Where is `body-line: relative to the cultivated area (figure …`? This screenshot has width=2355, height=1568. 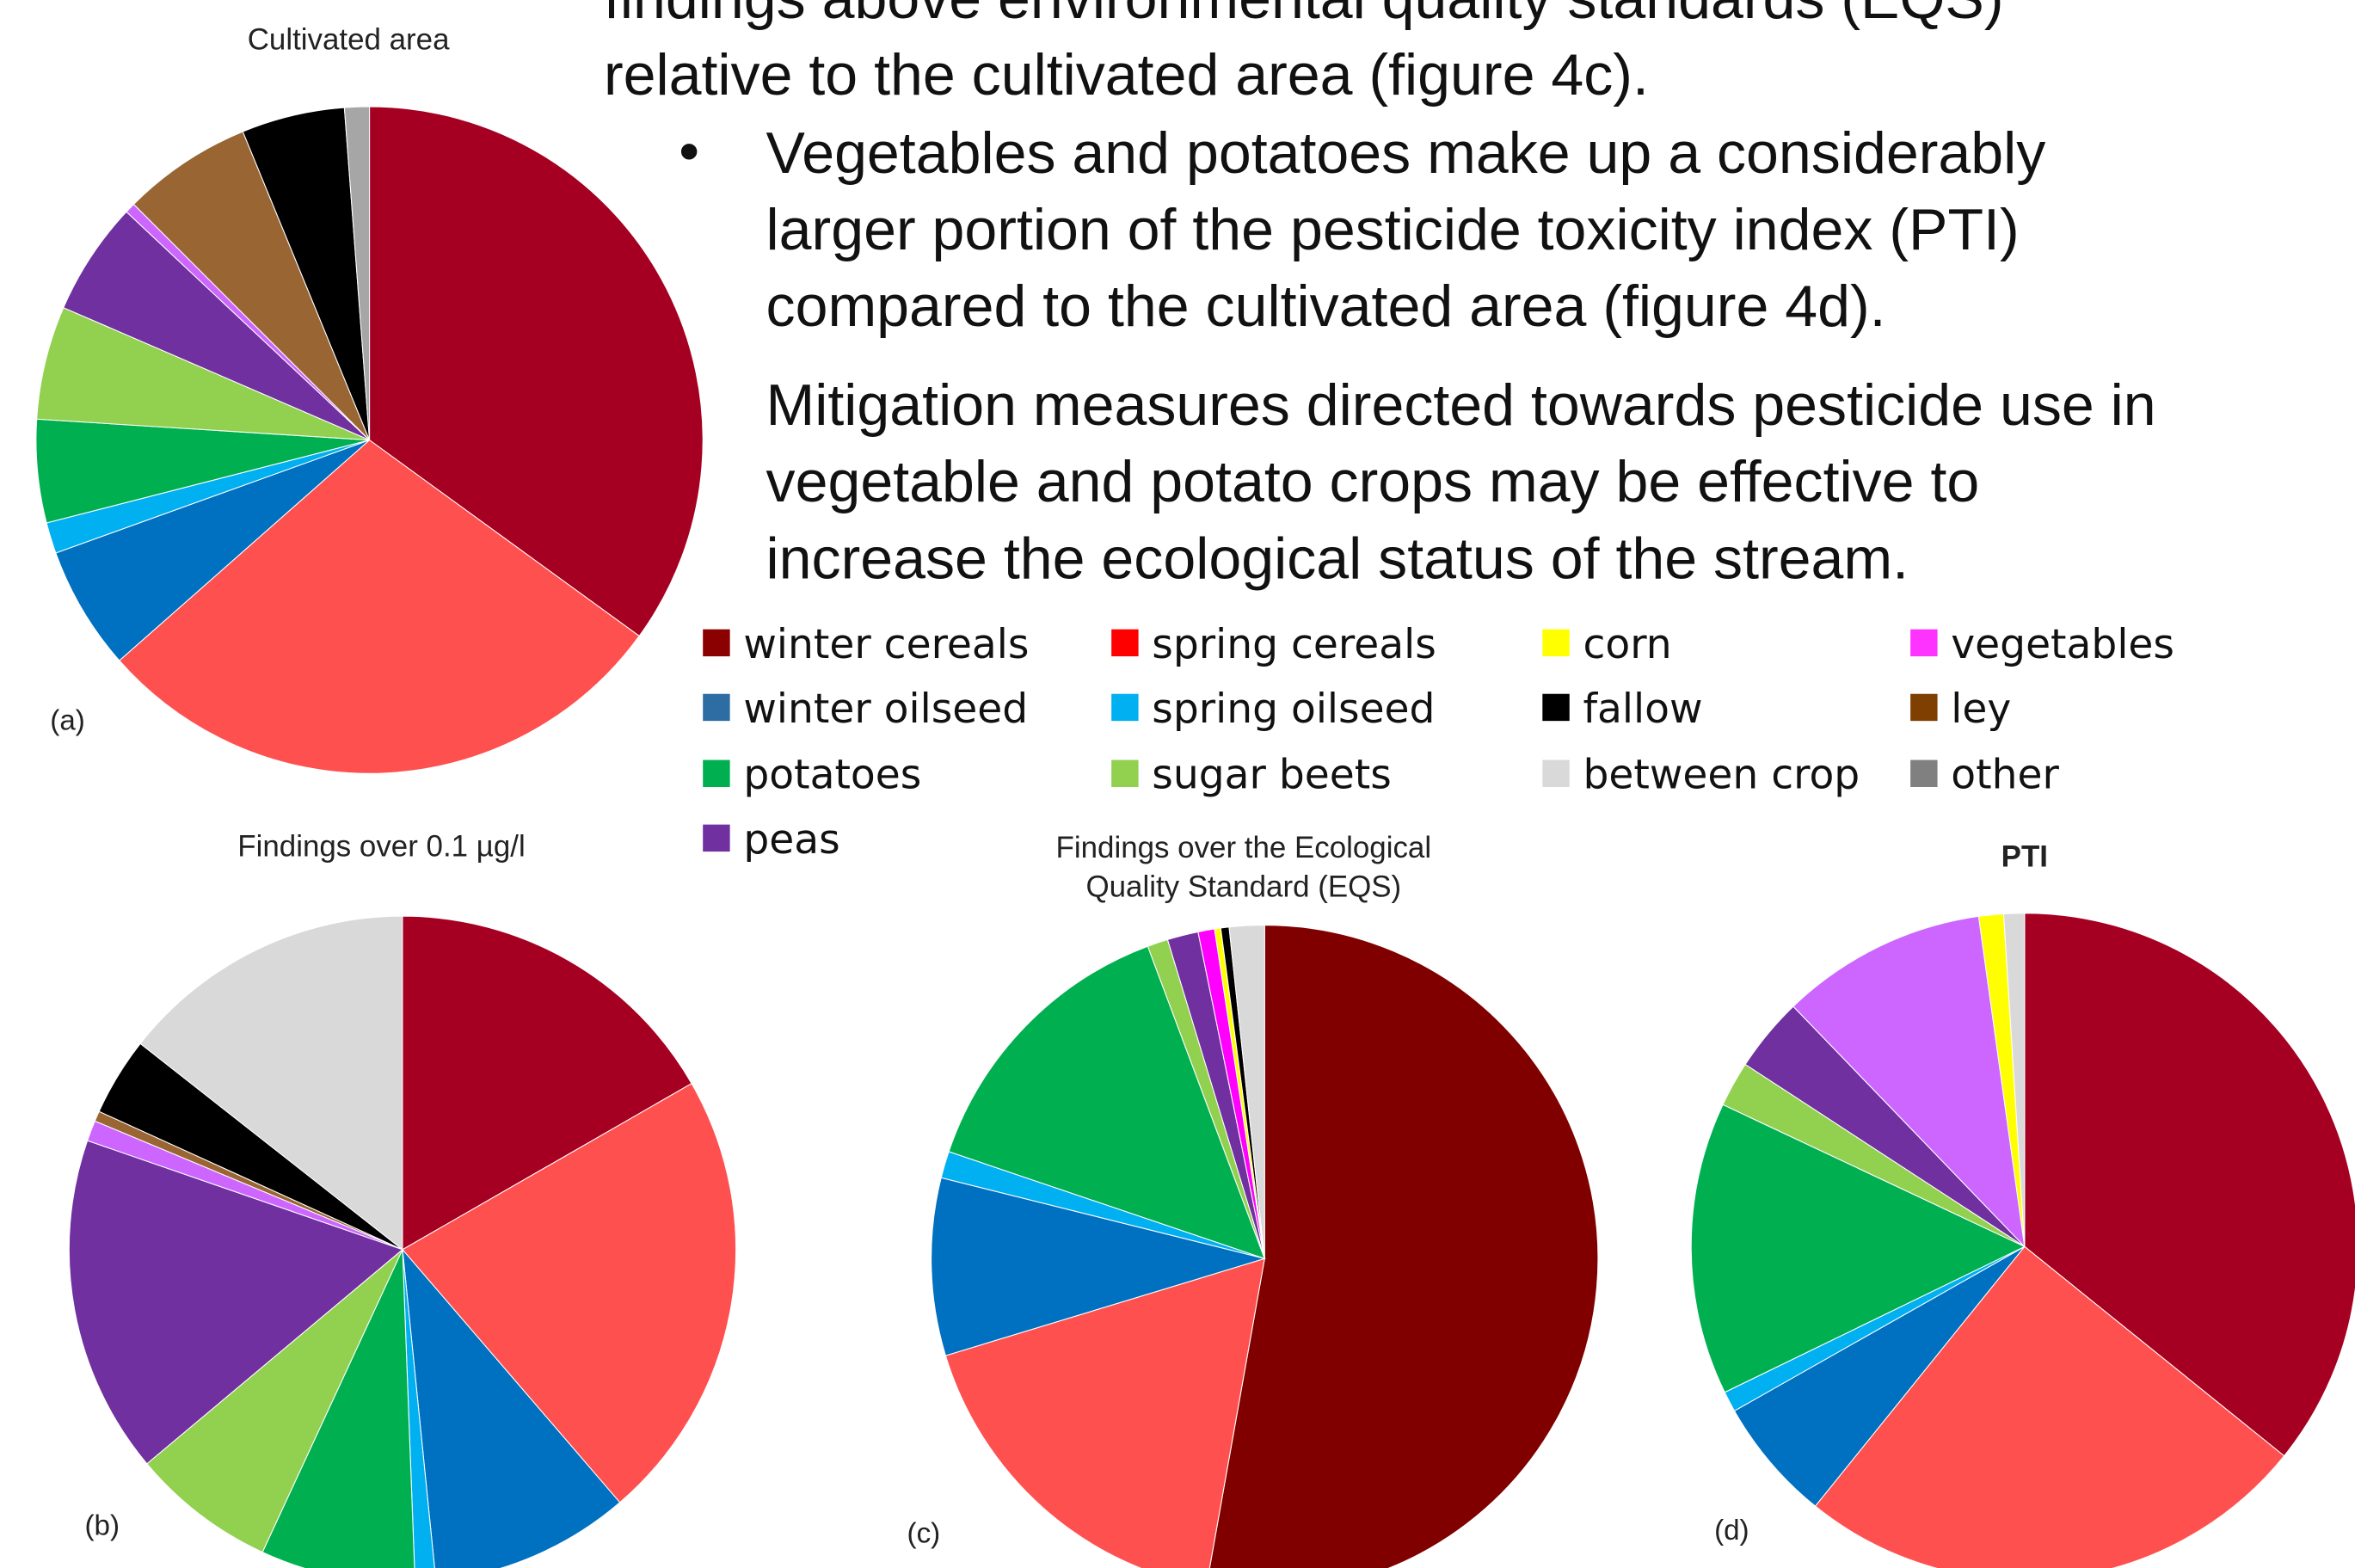 body-line: relative to the cultivated area (figure … is located at coordinates (1126, 75).